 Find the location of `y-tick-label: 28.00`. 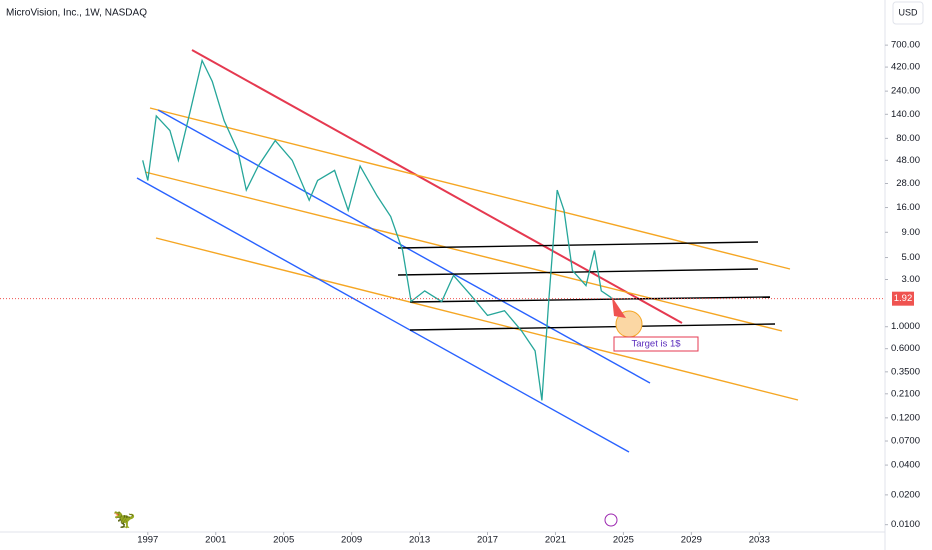

y-tick-label: 28.00 is located at coordinates (908, 183).